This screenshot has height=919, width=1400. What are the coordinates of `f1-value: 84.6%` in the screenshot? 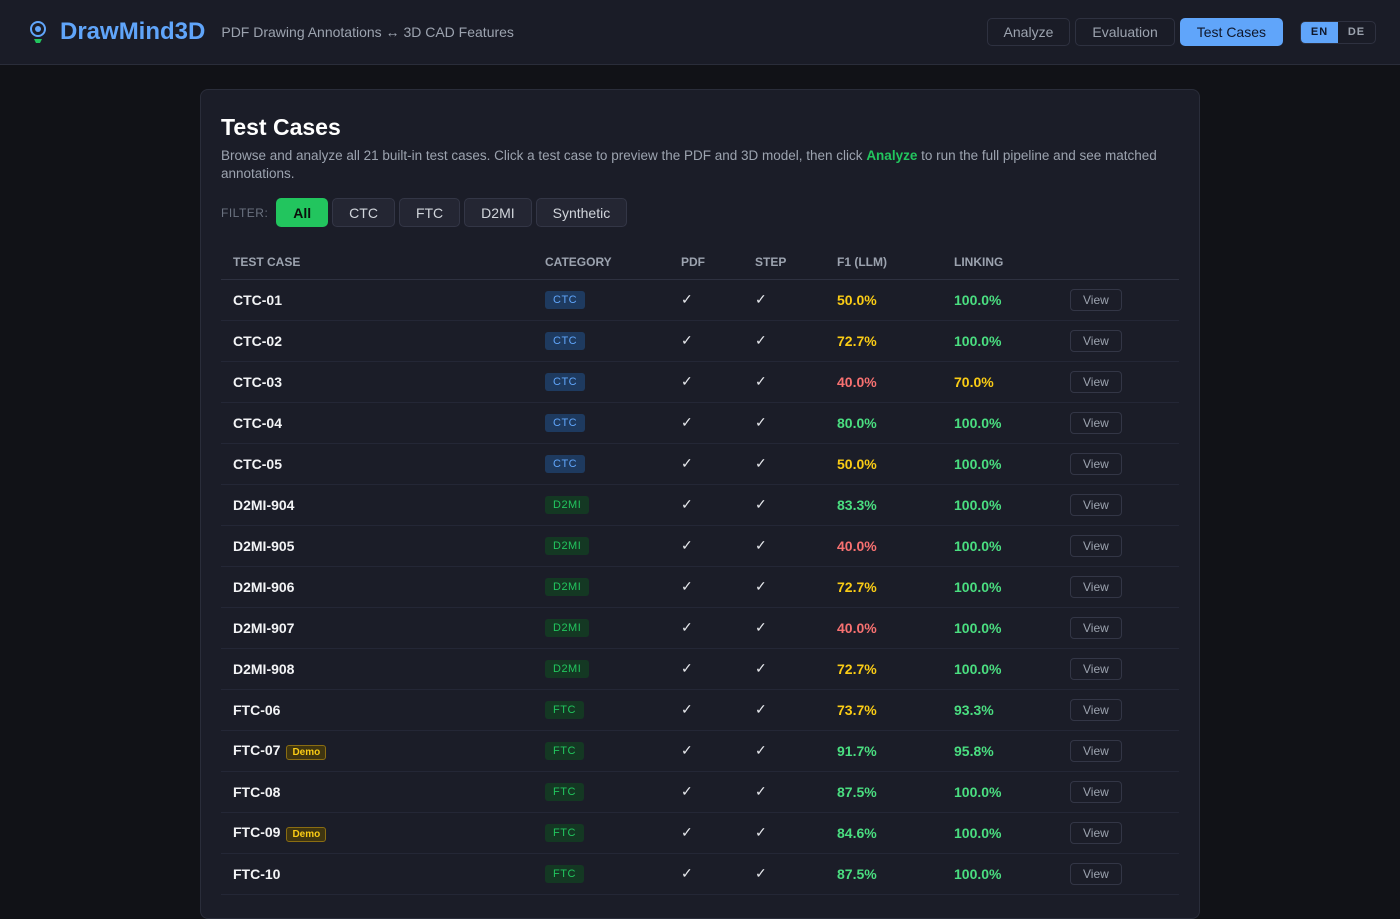 It's located at (857, 832).